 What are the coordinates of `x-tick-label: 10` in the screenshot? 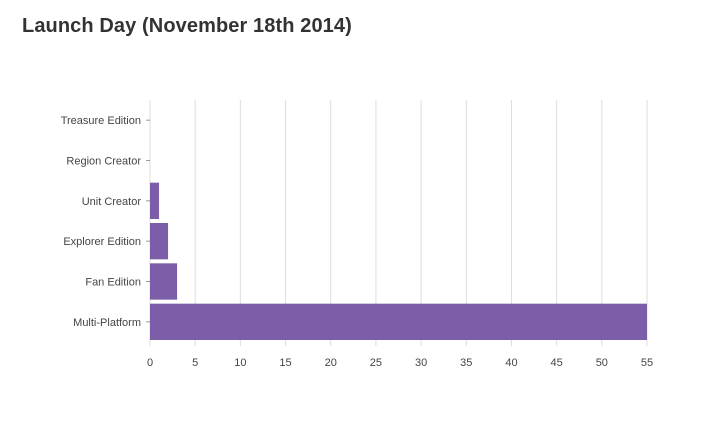 It's located at (240, 363).